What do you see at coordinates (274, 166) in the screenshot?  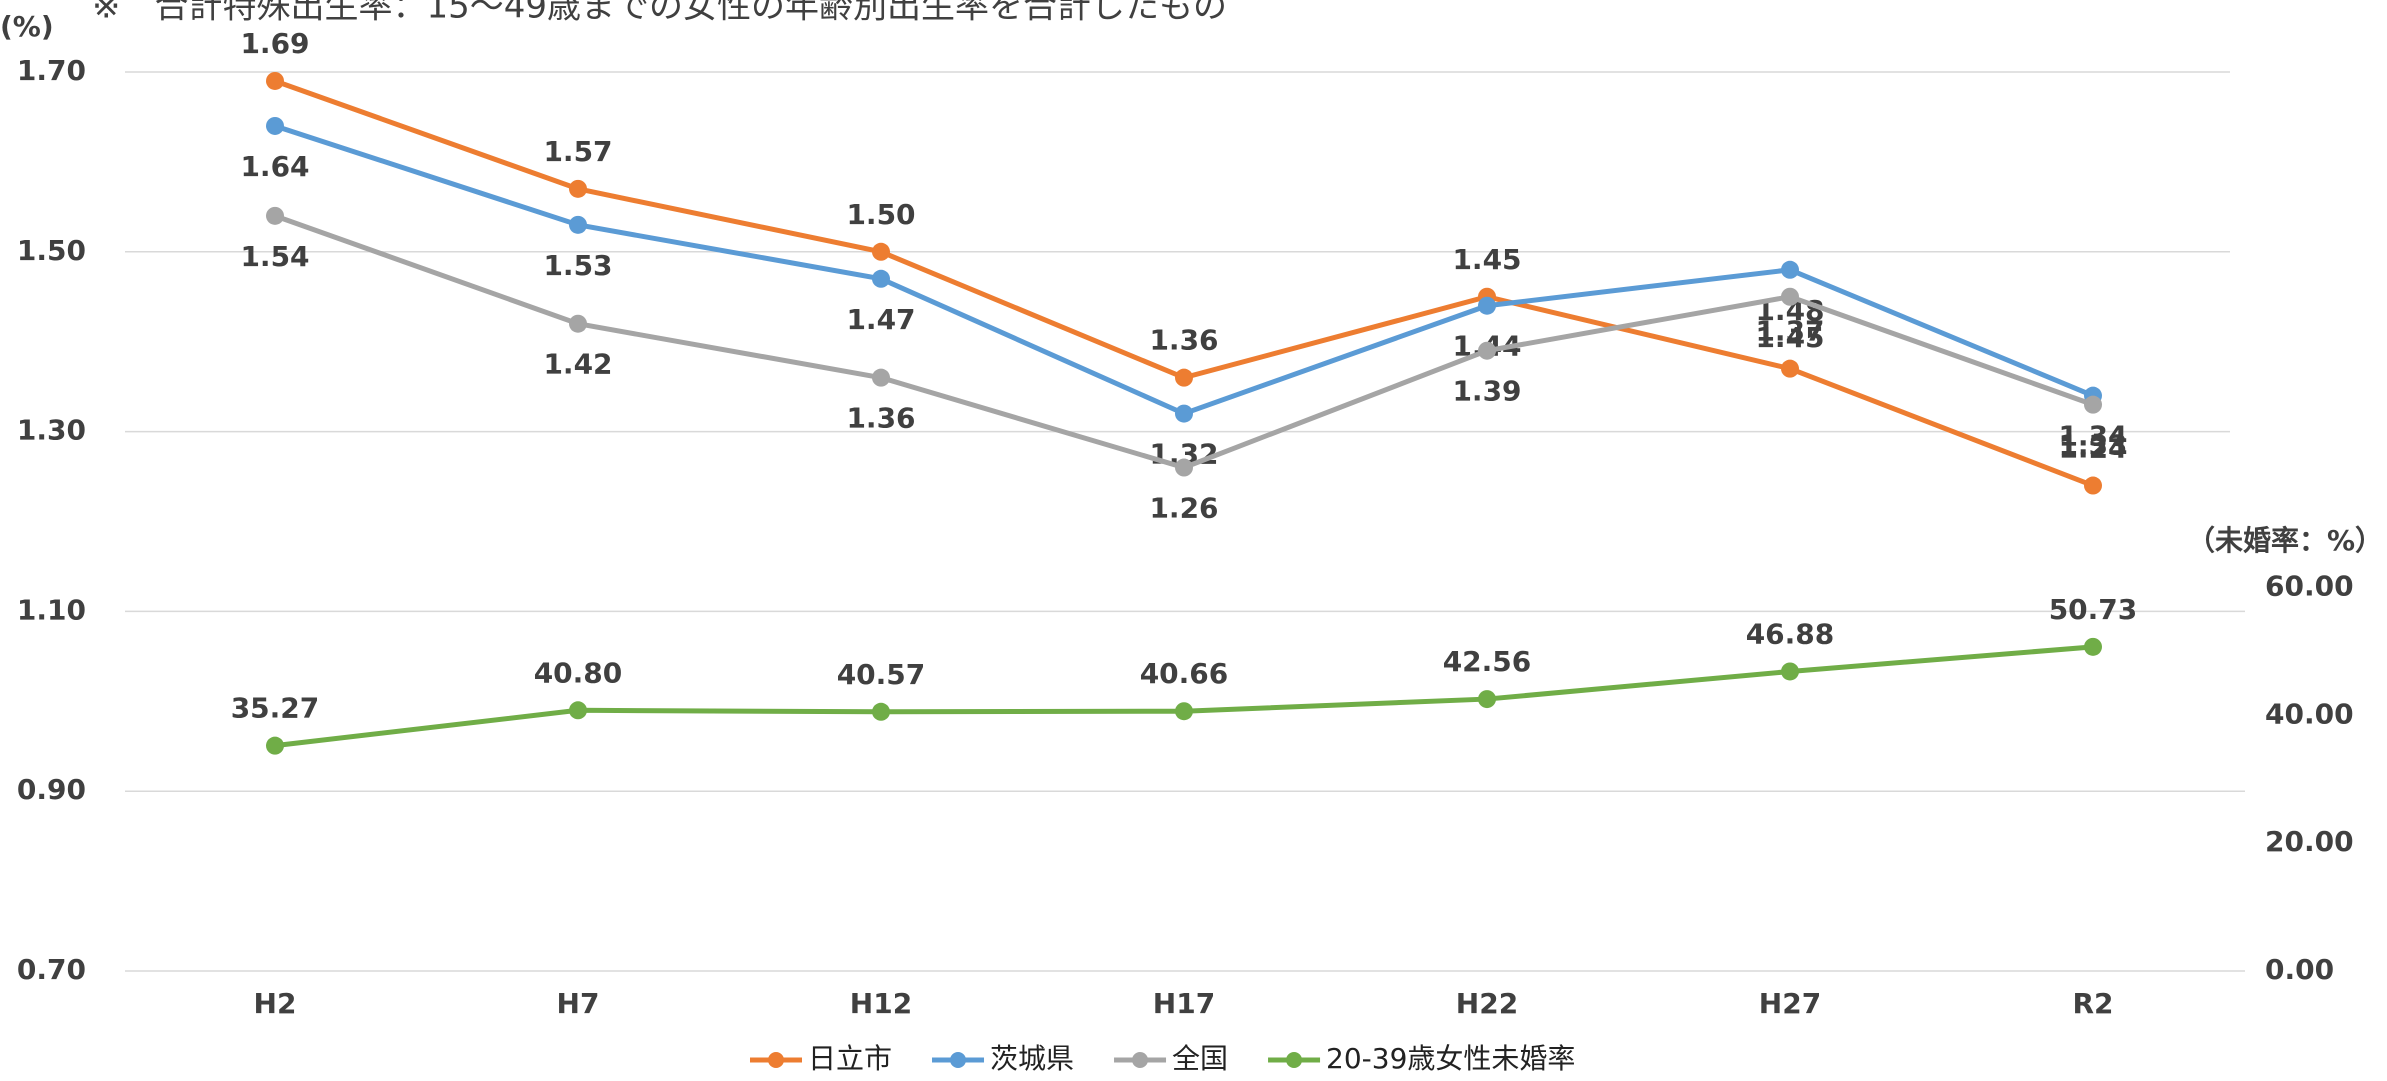 I see `data-label: 1.64` at bounding box center [274, 166].